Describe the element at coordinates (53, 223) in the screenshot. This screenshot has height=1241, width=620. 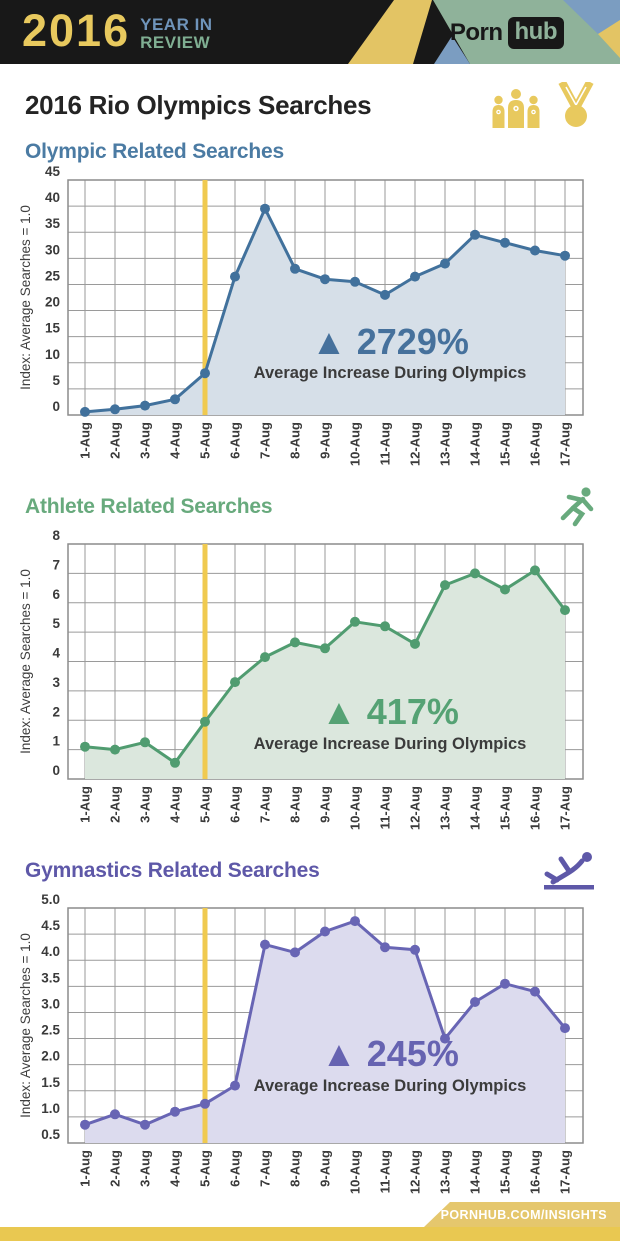
I see `svg-text: 35` at that location.